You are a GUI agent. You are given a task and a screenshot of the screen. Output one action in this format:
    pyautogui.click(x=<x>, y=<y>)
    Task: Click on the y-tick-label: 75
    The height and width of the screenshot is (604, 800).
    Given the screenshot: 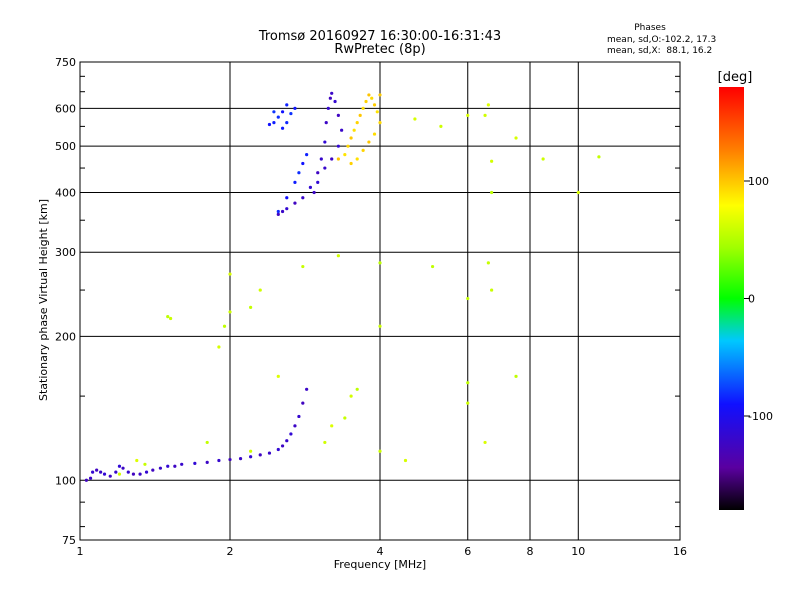 What is the action you would take?
    pyautogui.click(x=69, y=540)
    